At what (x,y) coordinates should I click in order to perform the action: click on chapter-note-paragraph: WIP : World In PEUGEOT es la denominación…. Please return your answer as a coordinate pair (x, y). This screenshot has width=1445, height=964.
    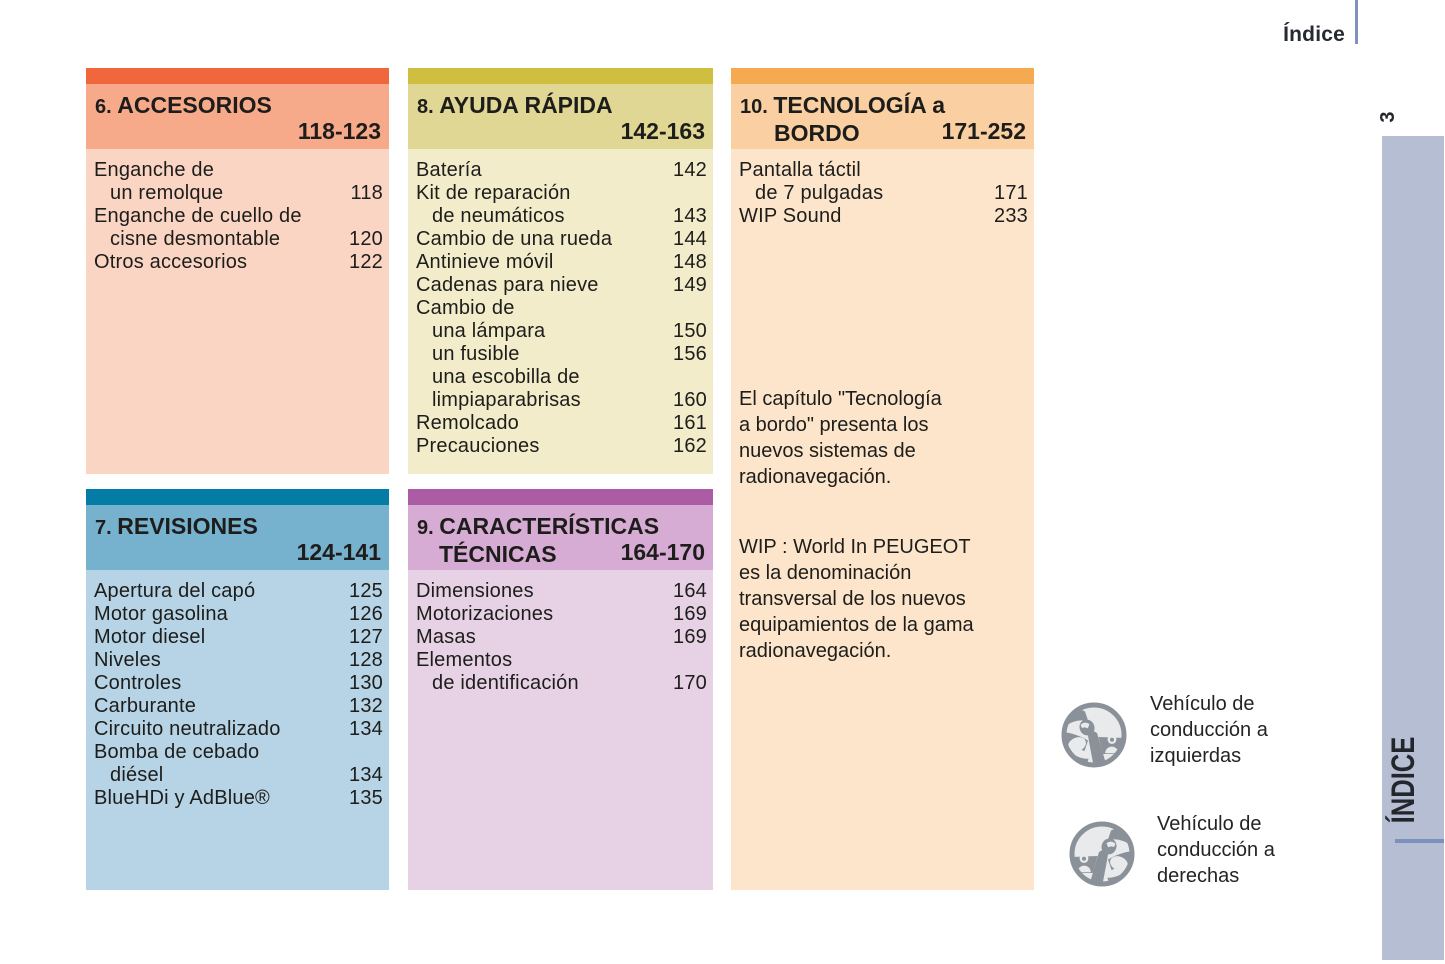
    Looking at the image, I should click on (883, 599).